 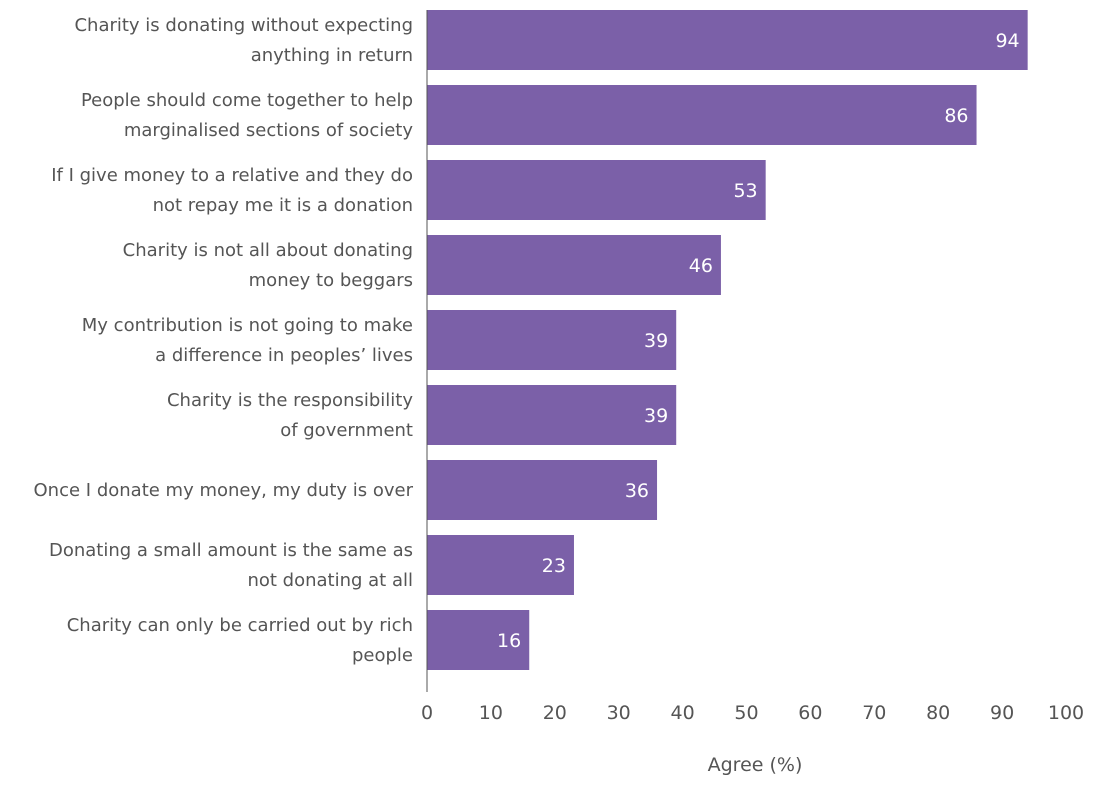 I want to click on x-tick-label-4: 40, so click(x=683, y=713).